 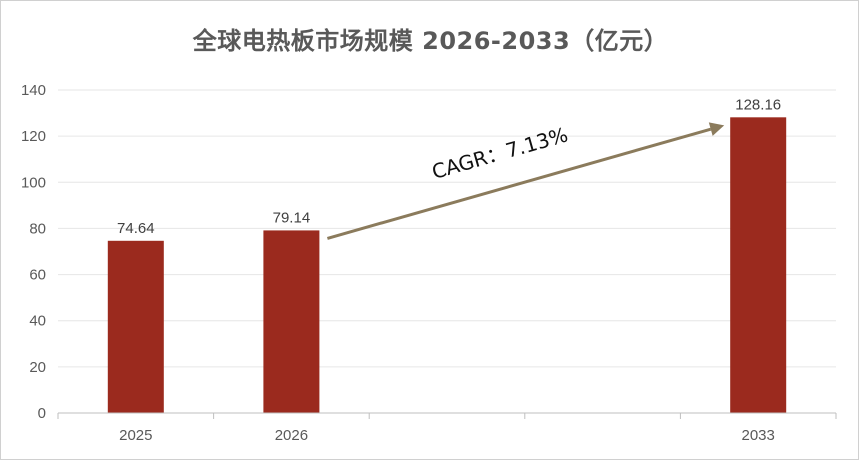 What do you see at coordinates (33, 182) in the screenshot?
I see `y-tick-label: 100` at bounding box center [33, 182].